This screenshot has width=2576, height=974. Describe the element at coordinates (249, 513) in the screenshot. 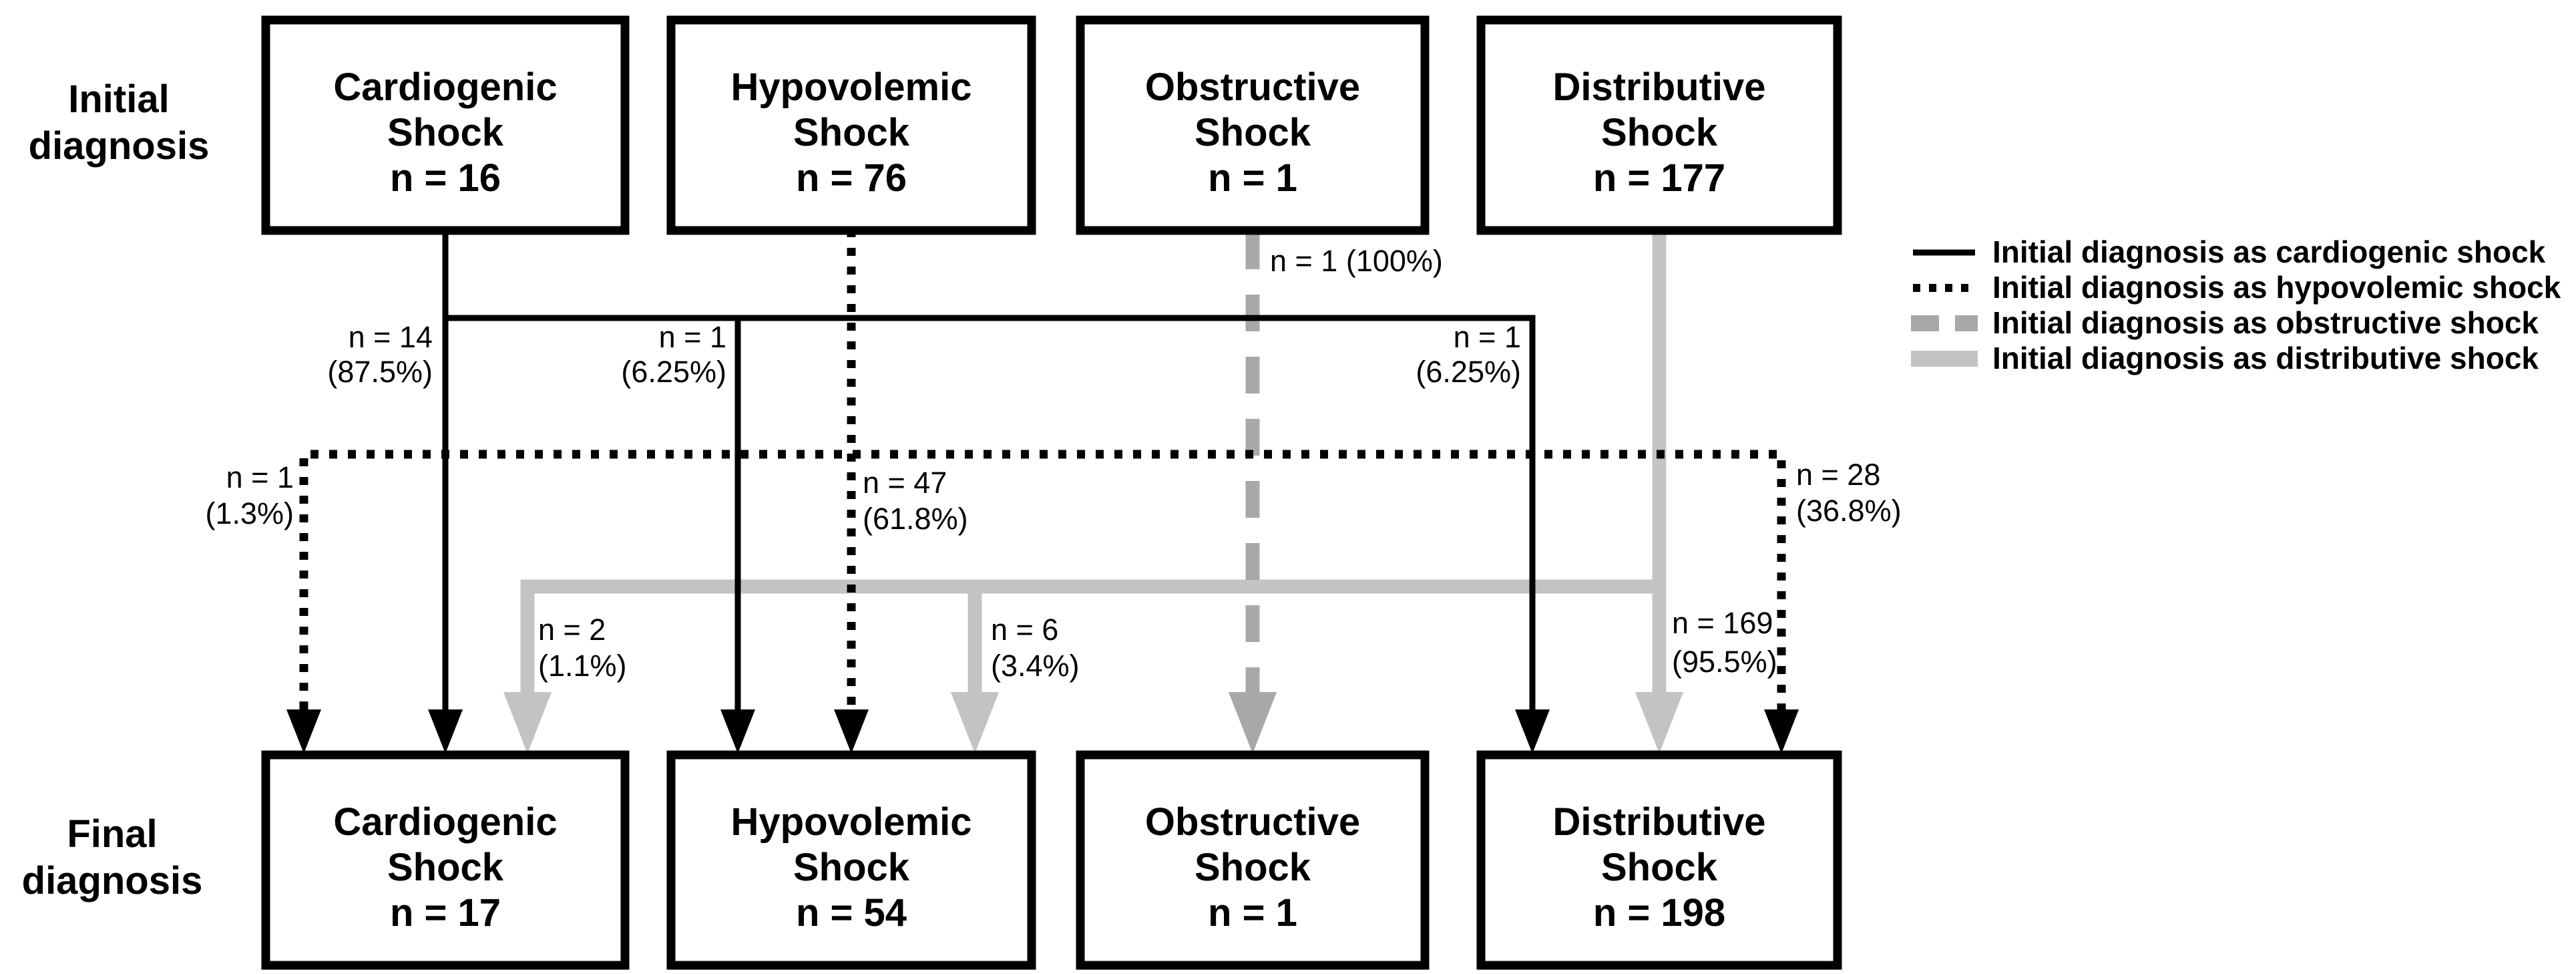

I see `flow-label-hypovolemic-to-cardiogenic-pct: (1.3%)` at that location.